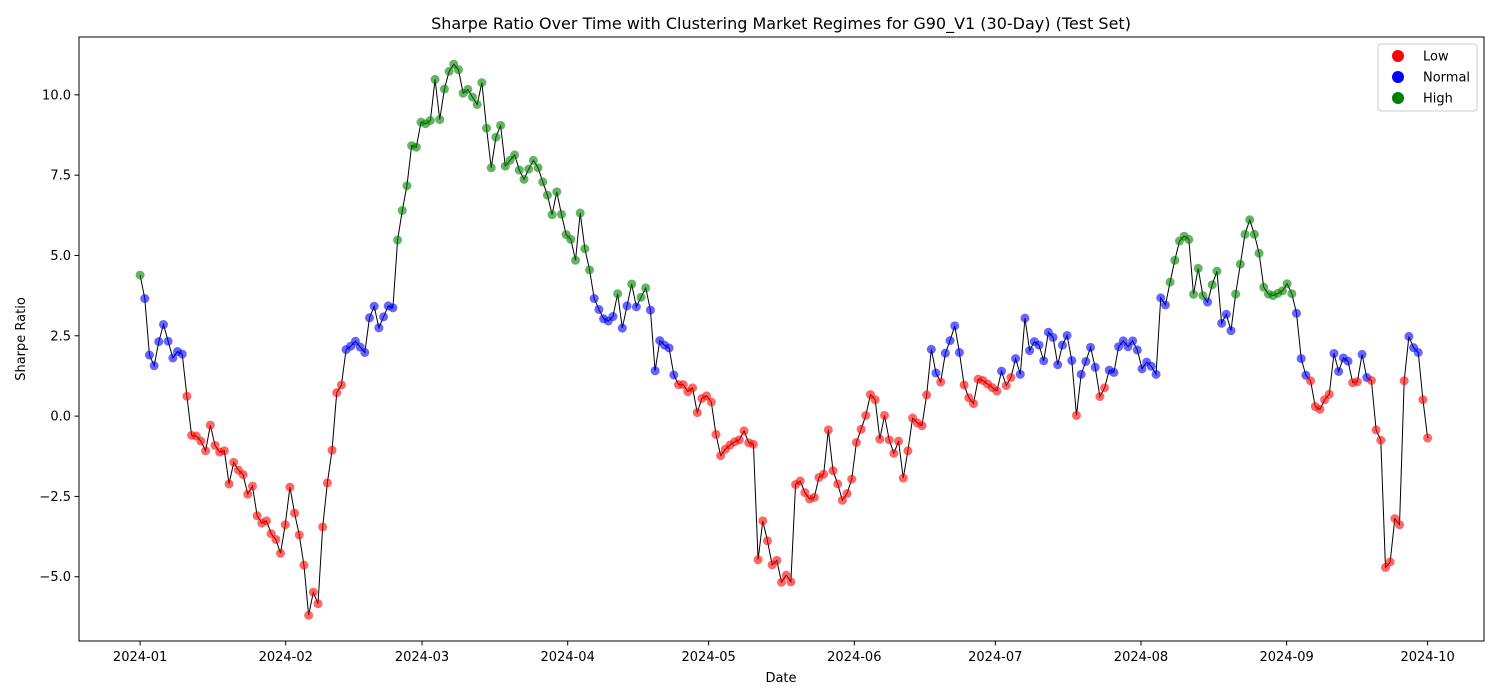 The height and width of the screenshot is (700, 1500). I want to click on legend-marker-normal, so click(1398, 77).